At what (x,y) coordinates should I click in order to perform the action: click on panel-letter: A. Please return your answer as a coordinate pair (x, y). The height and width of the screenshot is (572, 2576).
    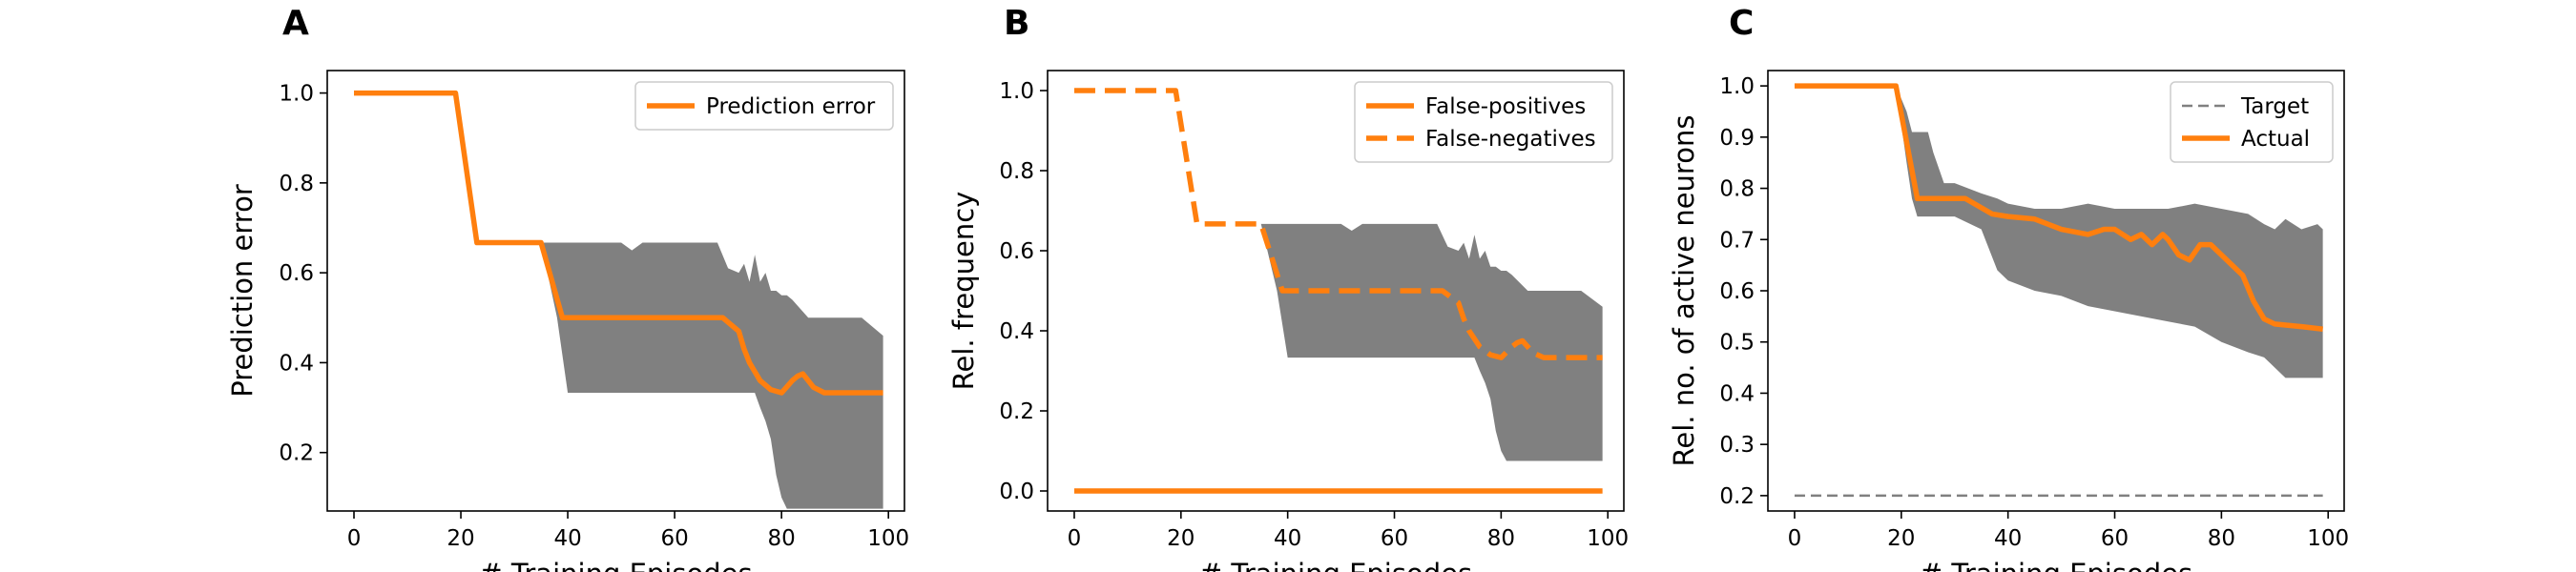
    Looking at the image, I should click on (295, 23).